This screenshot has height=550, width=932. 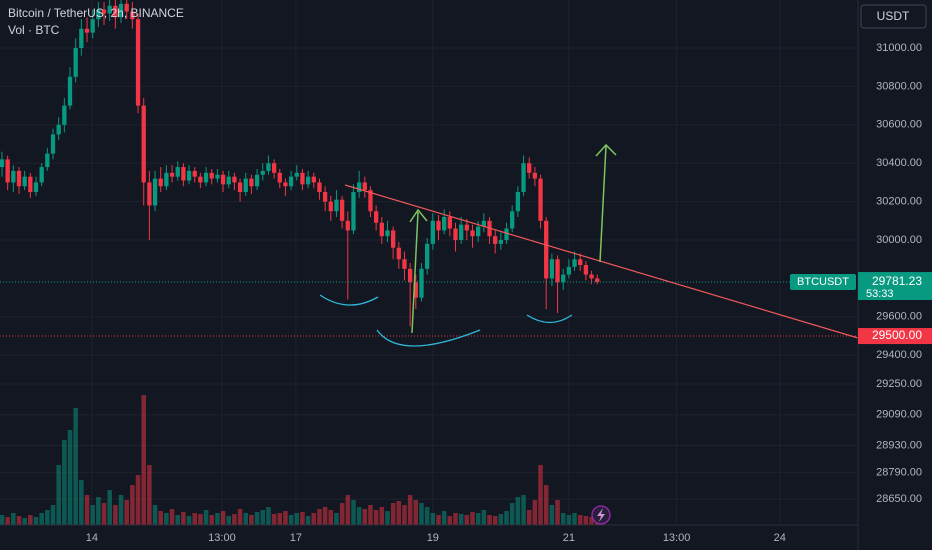 What do you see at coordinates (428, 338) in the screenshot?
I see `head` at bounding box center [428, 338].